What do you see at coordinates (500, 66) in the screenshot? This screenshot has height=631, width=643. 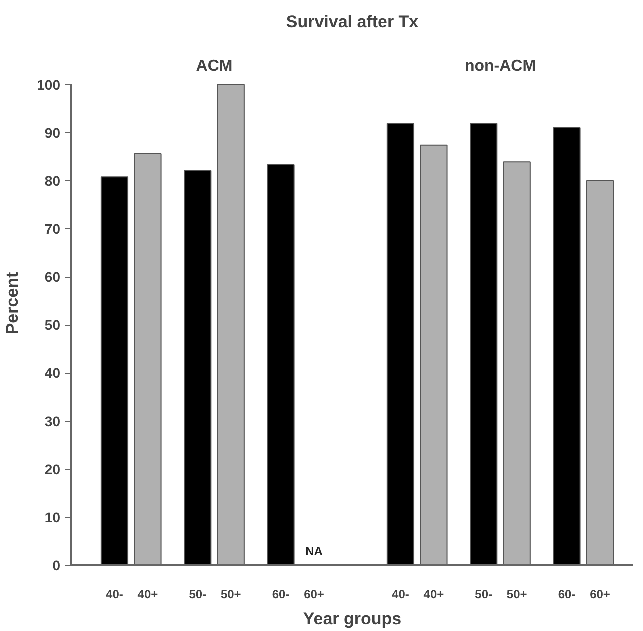 I see `text: non-ACM` at bounding box center [500, 66].